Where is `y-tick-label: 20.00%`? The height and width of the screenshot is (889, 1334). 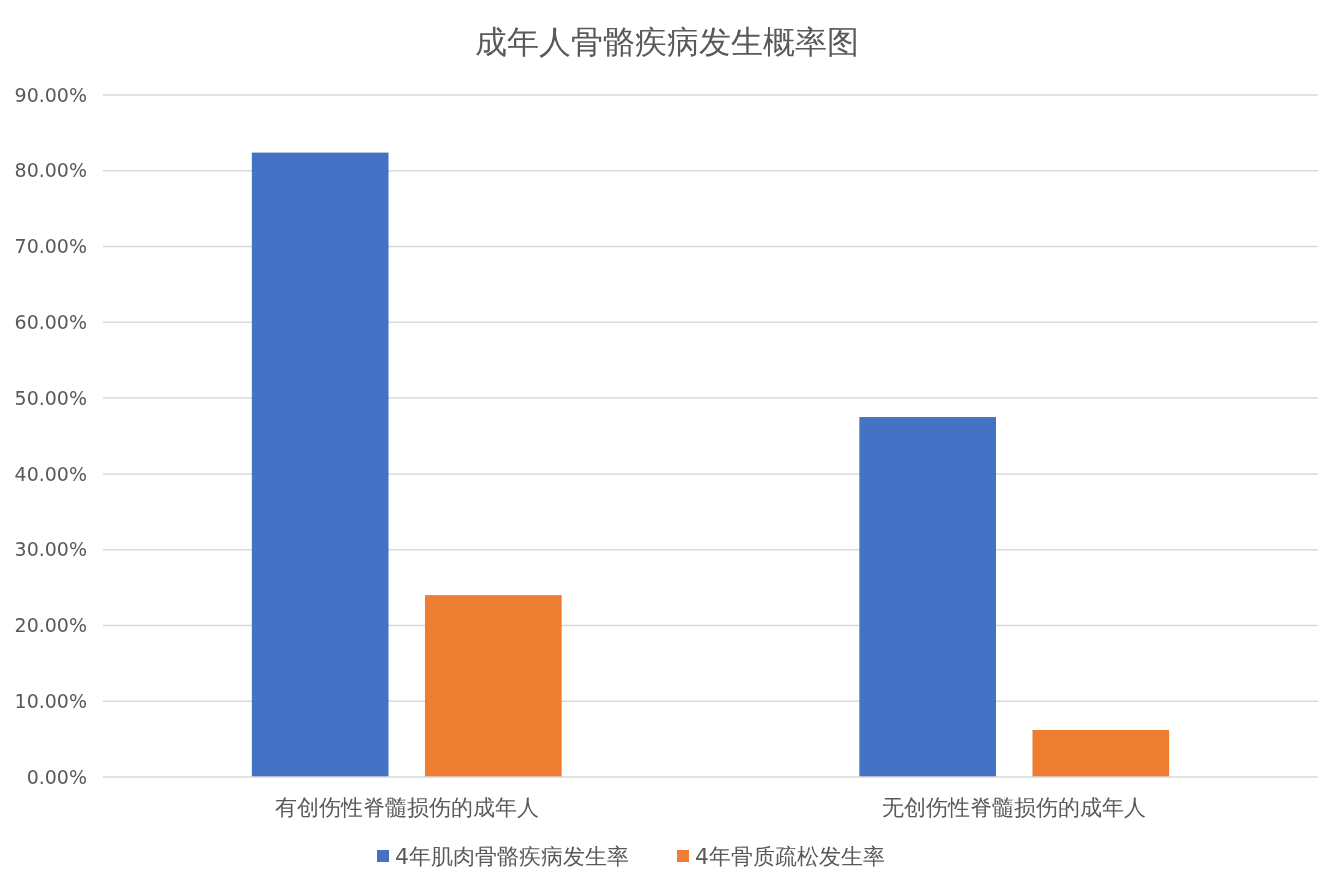 y-tick-label: 20.00% is located at coordinates (50, 625).